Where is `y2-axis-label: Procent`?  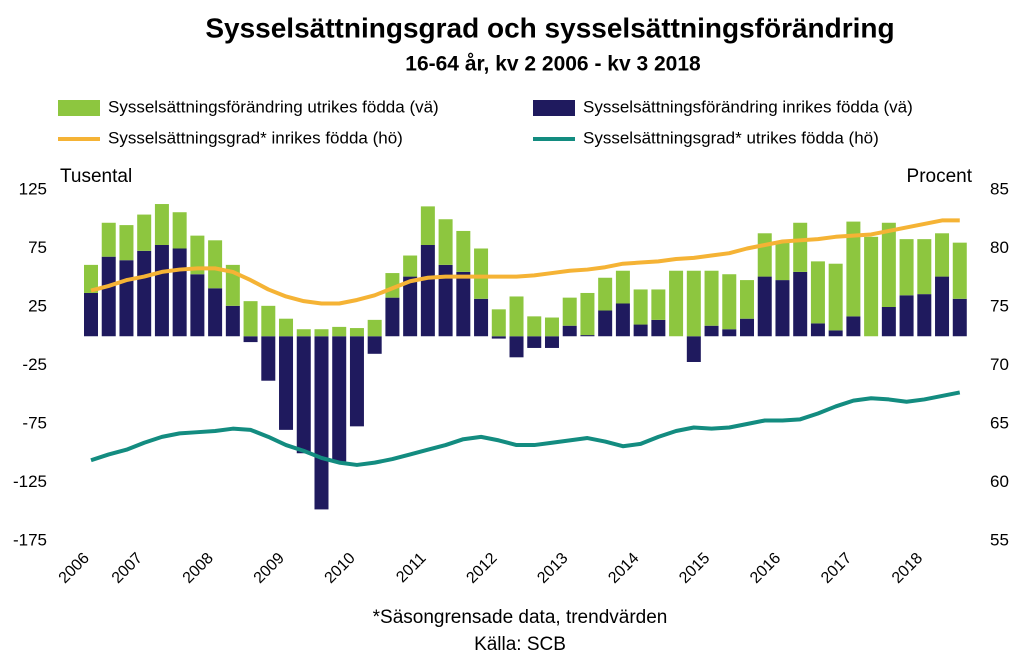 y2-axis-label: Procent is located at coordinates (940, 176).